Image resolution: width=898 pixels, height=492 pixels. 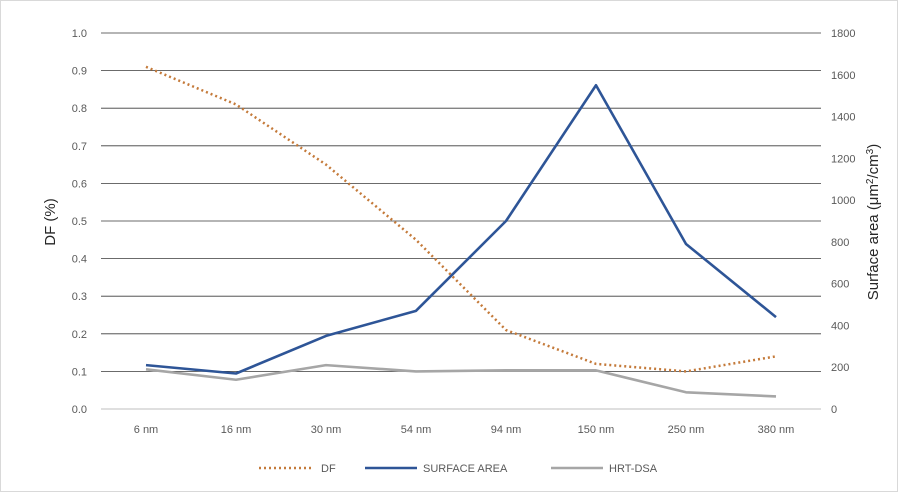 I want to click on x-tick-label: 250 nm, so click(x=686, y=430).